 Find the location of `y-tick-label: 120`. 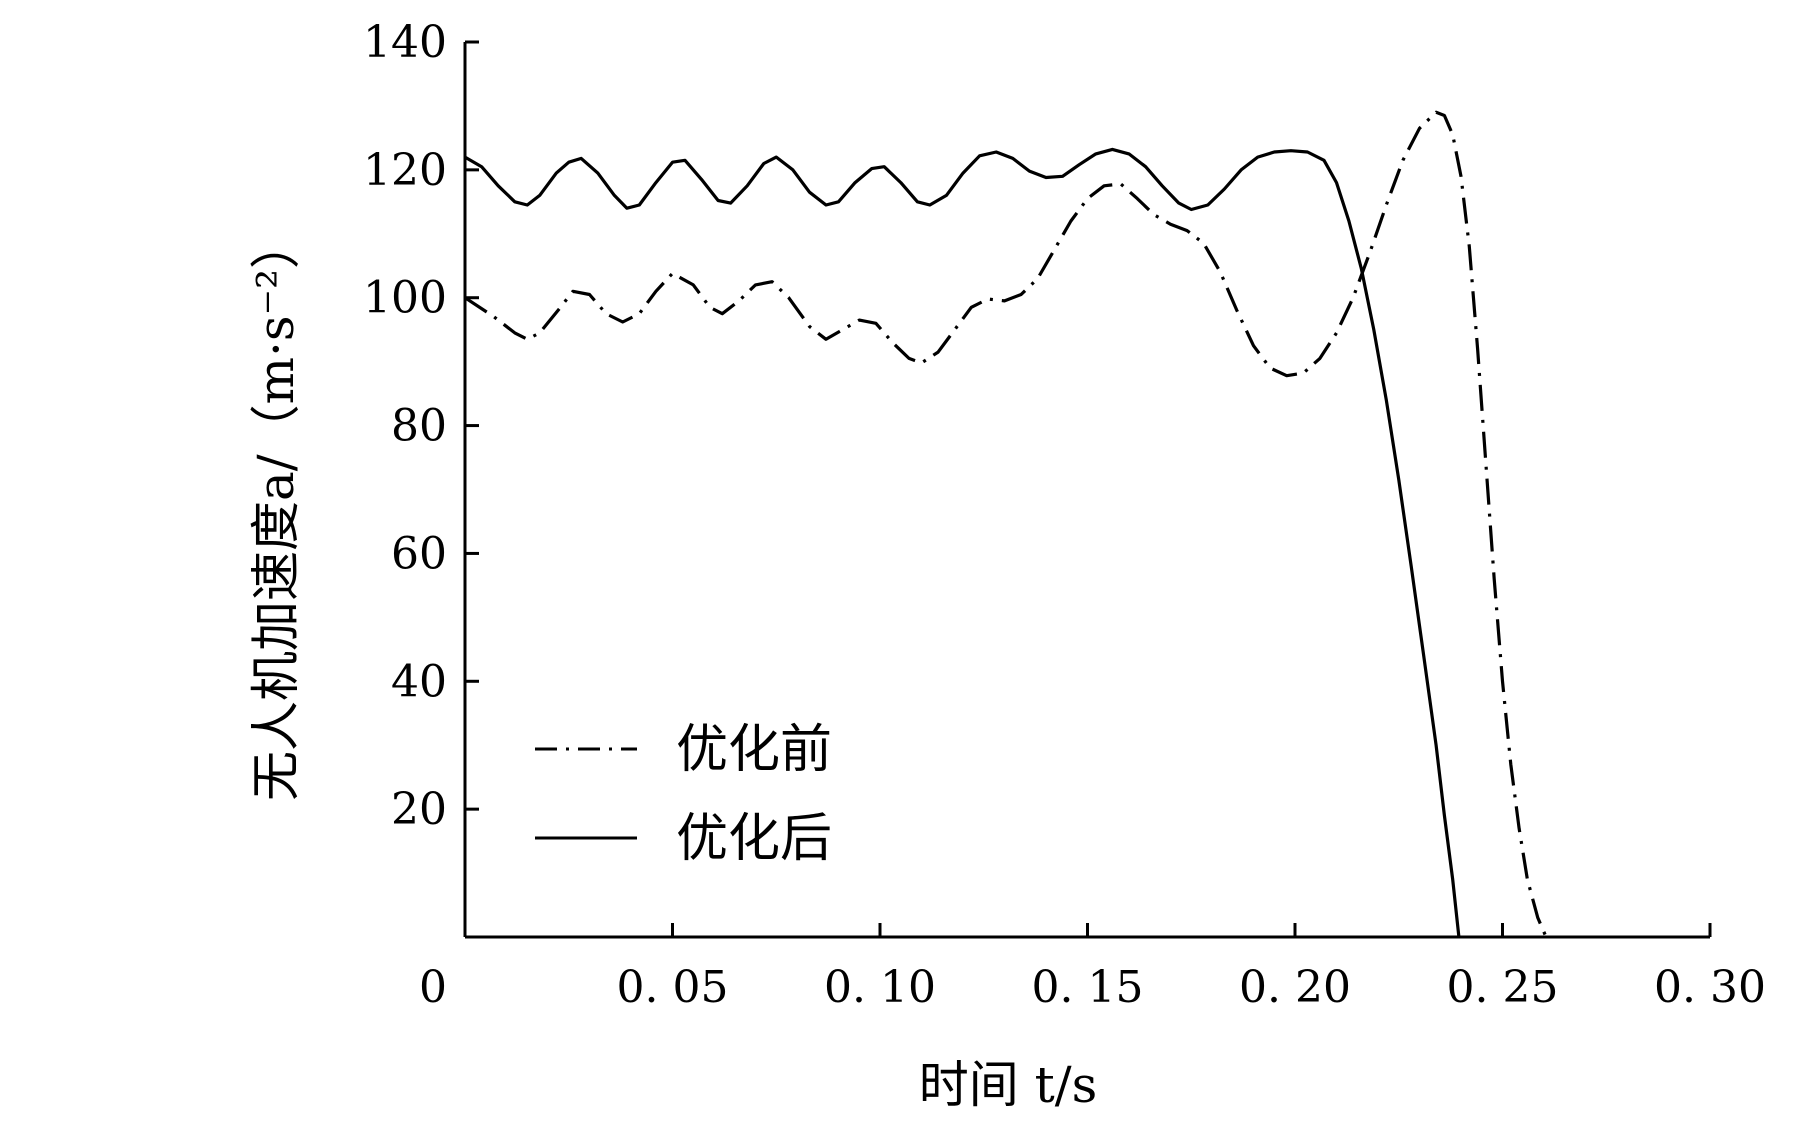

y-tick-label: 120 is located at coordinates (405, 170).